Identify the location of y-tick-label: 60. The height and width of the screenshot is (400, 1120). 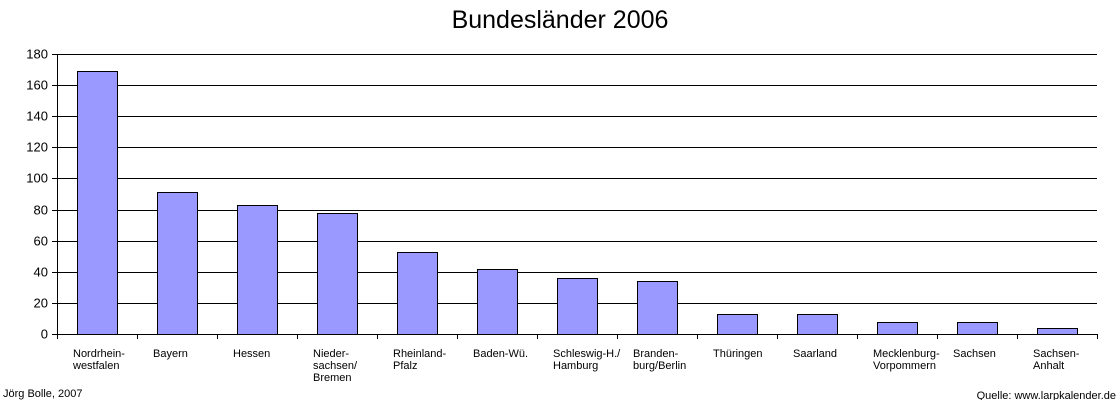
(41, 241).